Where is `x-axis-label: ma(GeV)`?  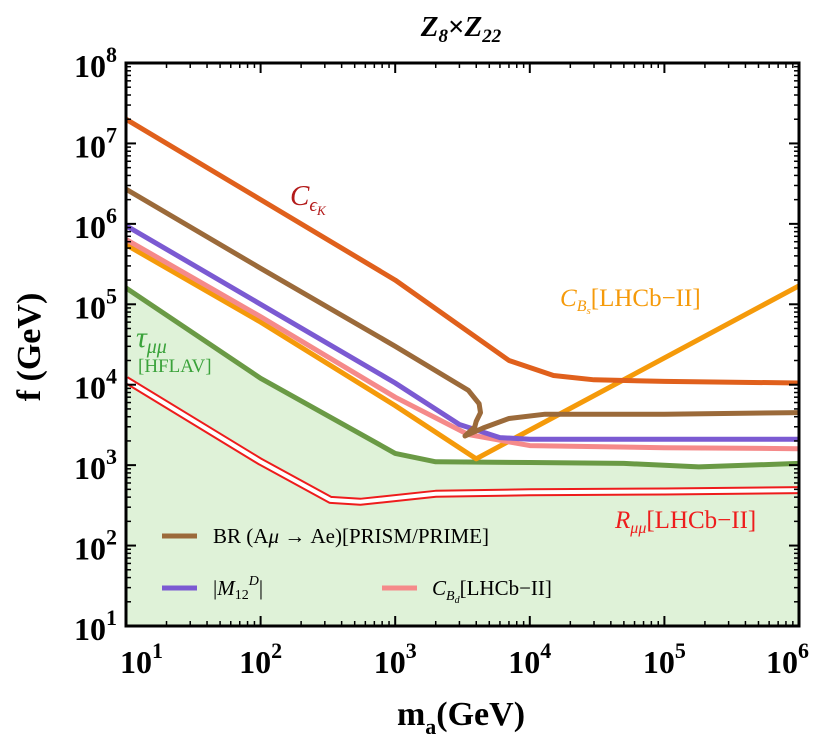
x-axis-label: ma(GeV) is located at coordinates (461, 717).